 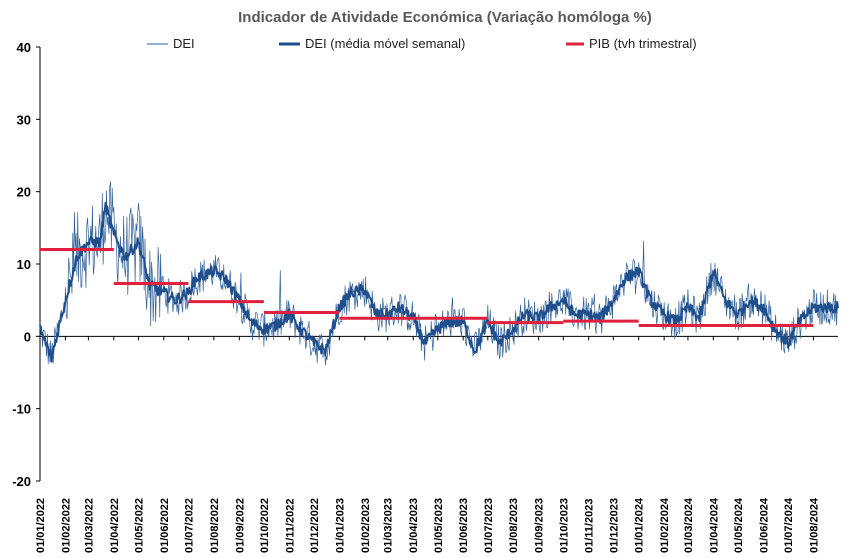 I want to click on x-tick-label: 01/10/2023, so click(x=564, y=525).